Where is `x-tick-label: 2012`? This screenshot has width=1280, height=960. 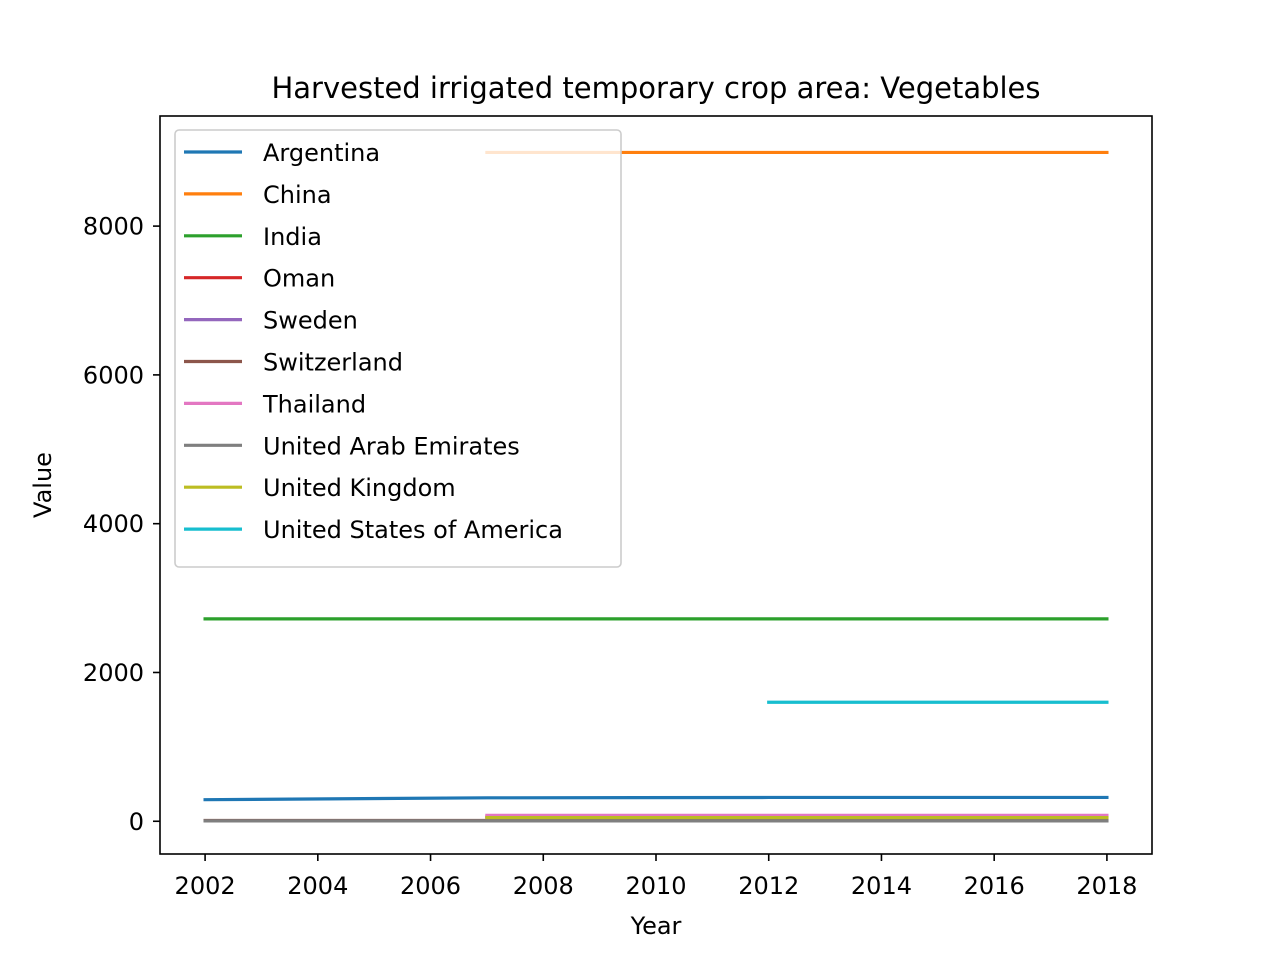
x-tick-label: 2012 is located at coordinates (768, 886).